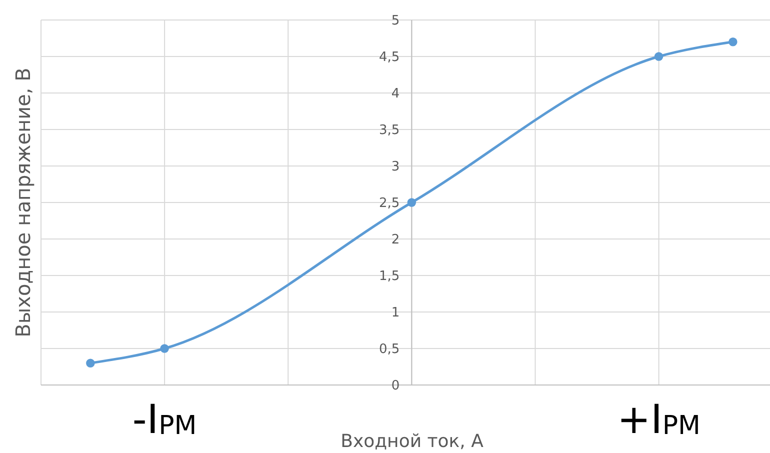  What do you see at coordinates (23, 203) in the screenshot?
I see `y-axis-title: Выходное напряжение, В` at bounding box center [23, 203].